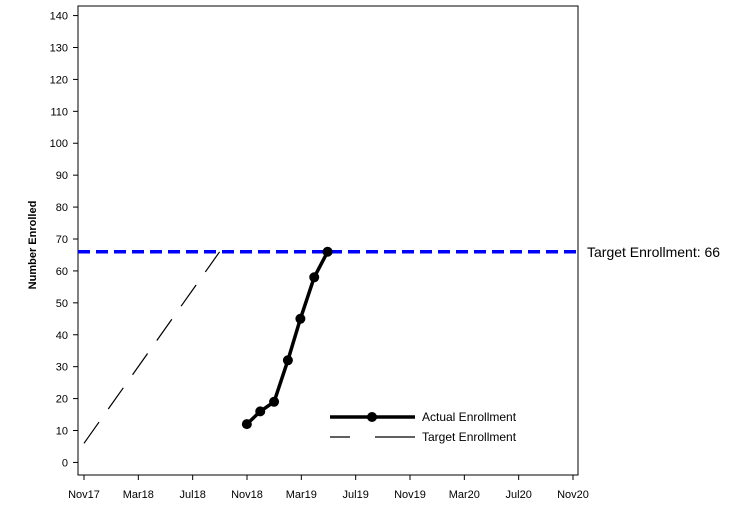  Describe the element at coordinates (152, 347) in the screenshot. I see `series-line-target-enrollment` at that location.